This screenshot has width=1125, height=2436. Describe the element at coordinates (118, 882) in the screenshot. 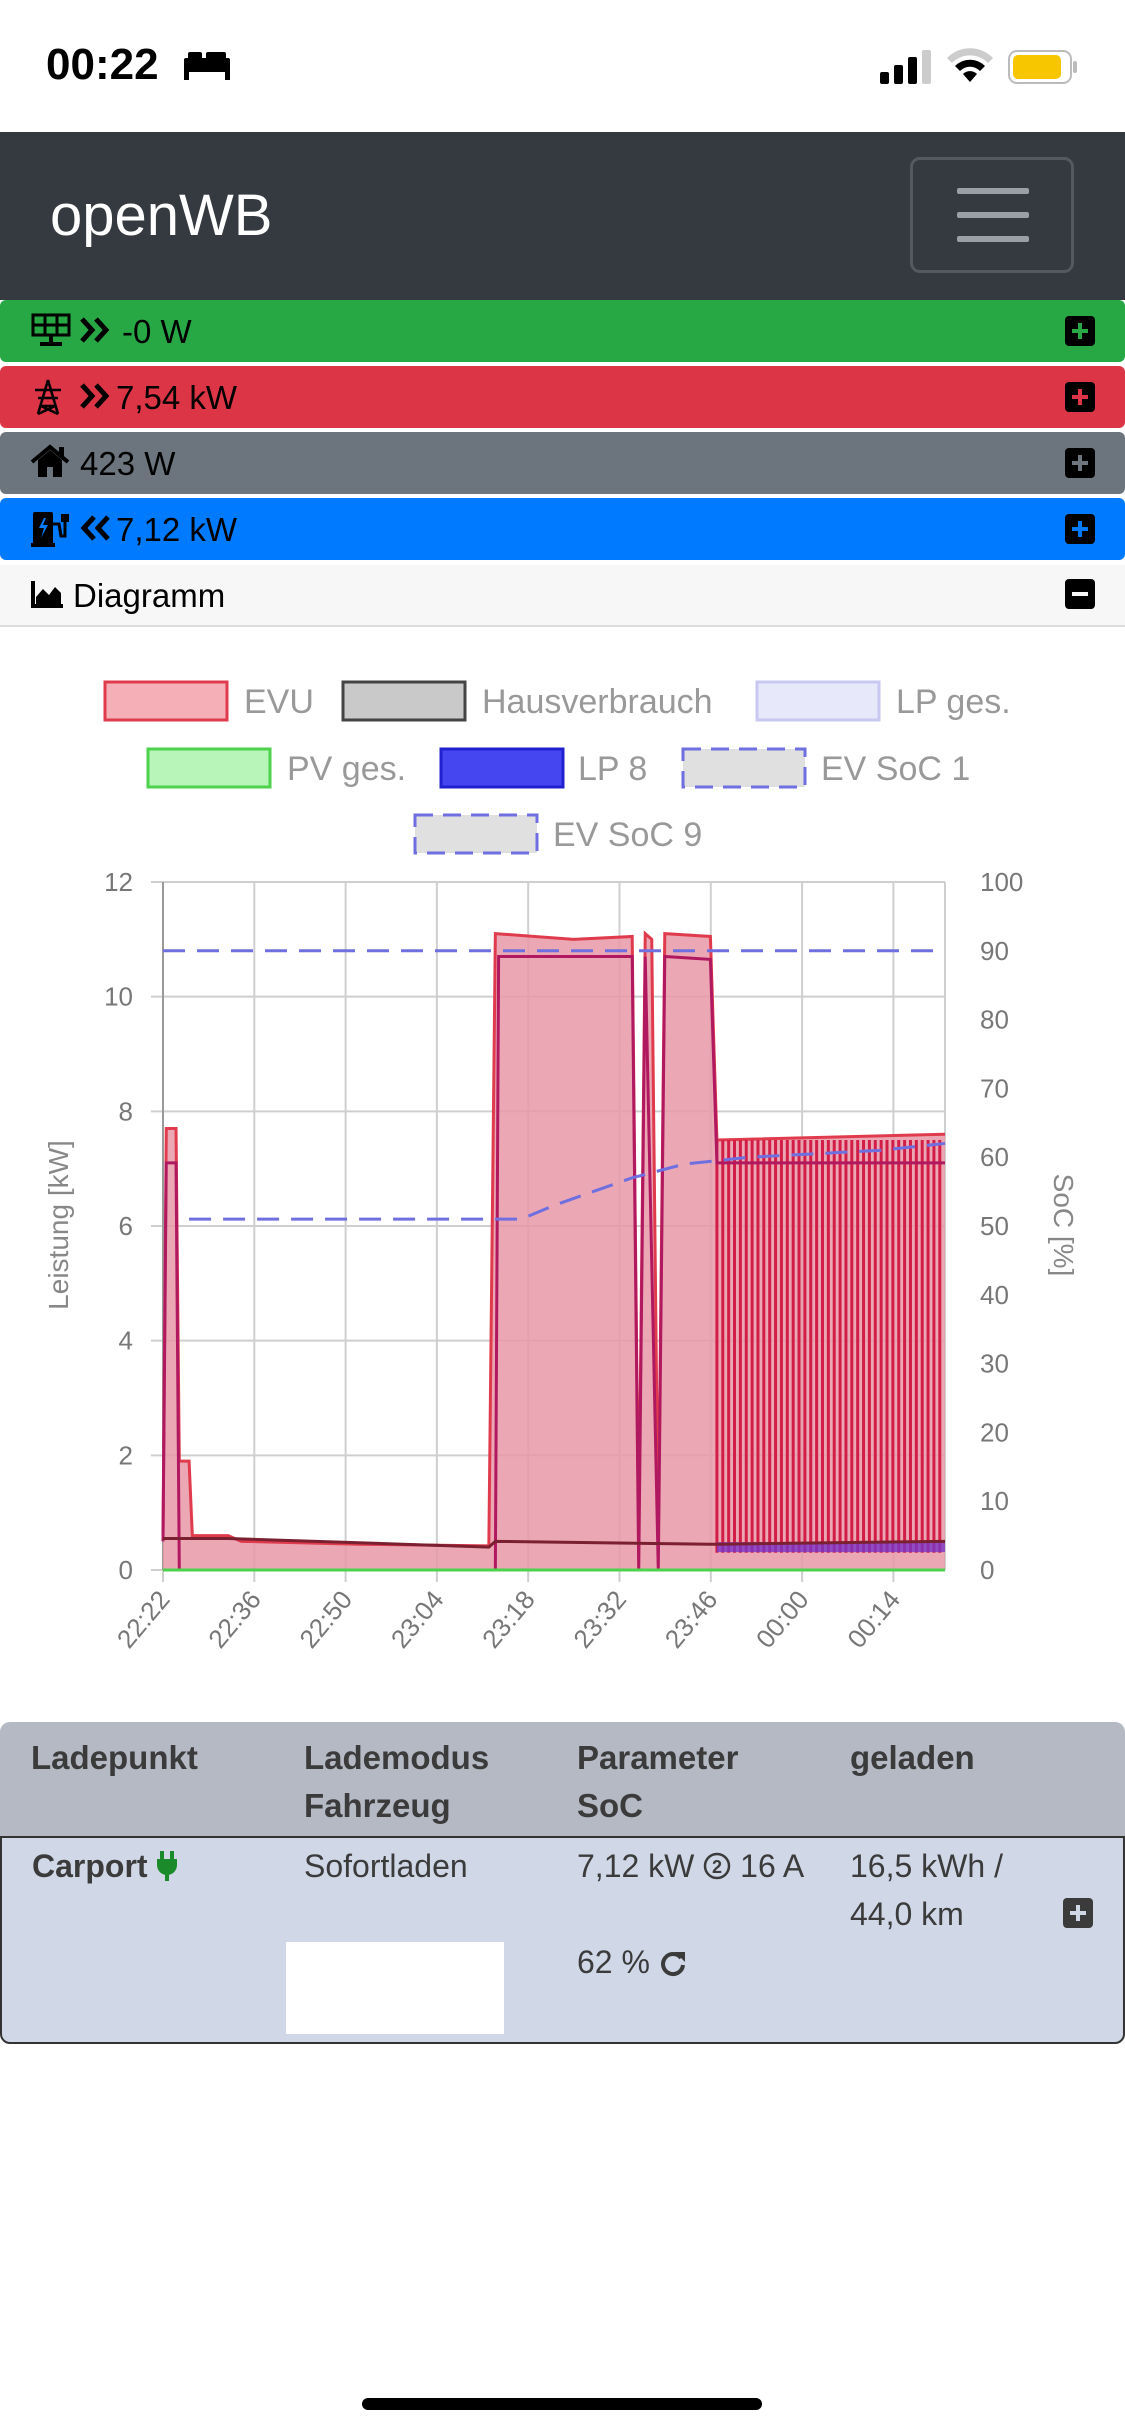

I see `y-tick-left: 12` at that location.